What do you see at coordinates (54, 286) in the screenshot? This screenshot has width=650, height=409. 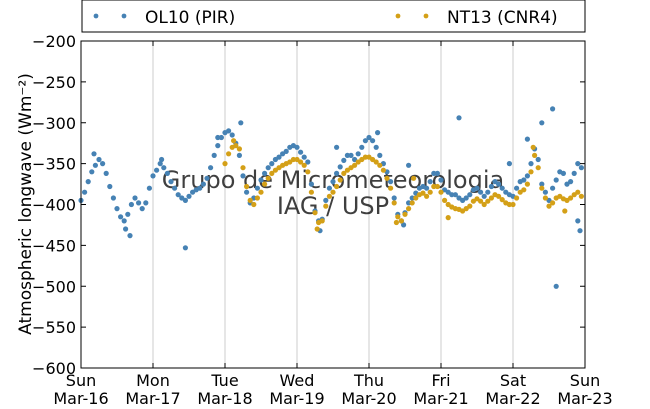 I see `y-tick-label: −500` at bounding box center [54, 286].